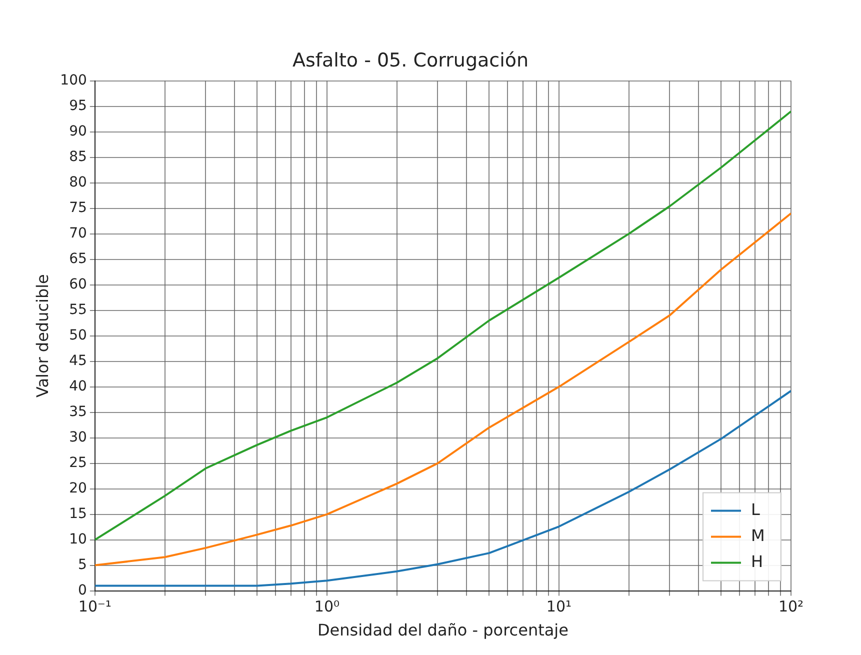 The image size is (861, 655). What do you see at coordinates (78, 437) in the screenshot?
I see `y-tick-label: 30` at bounding box center [78, 437].